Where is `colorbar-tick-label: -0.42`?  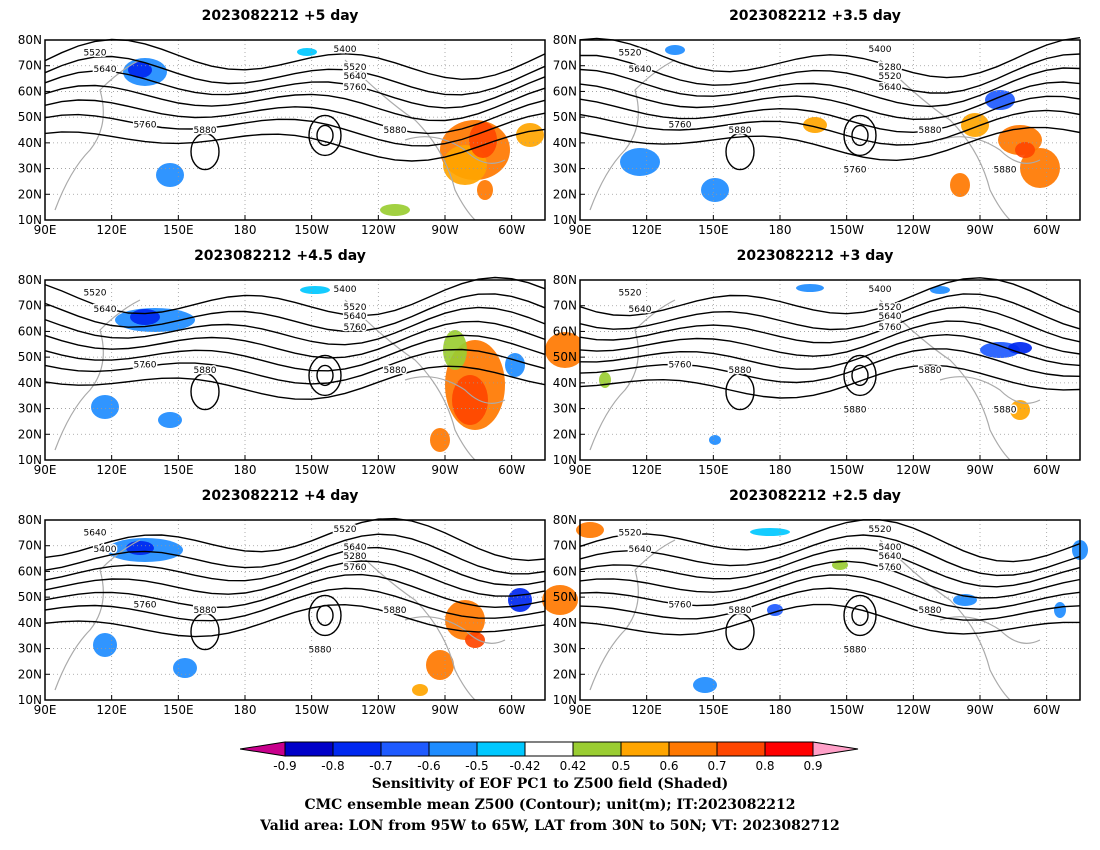
colorbar-tick-label: -0.42 is located at coordinates (524, 766).